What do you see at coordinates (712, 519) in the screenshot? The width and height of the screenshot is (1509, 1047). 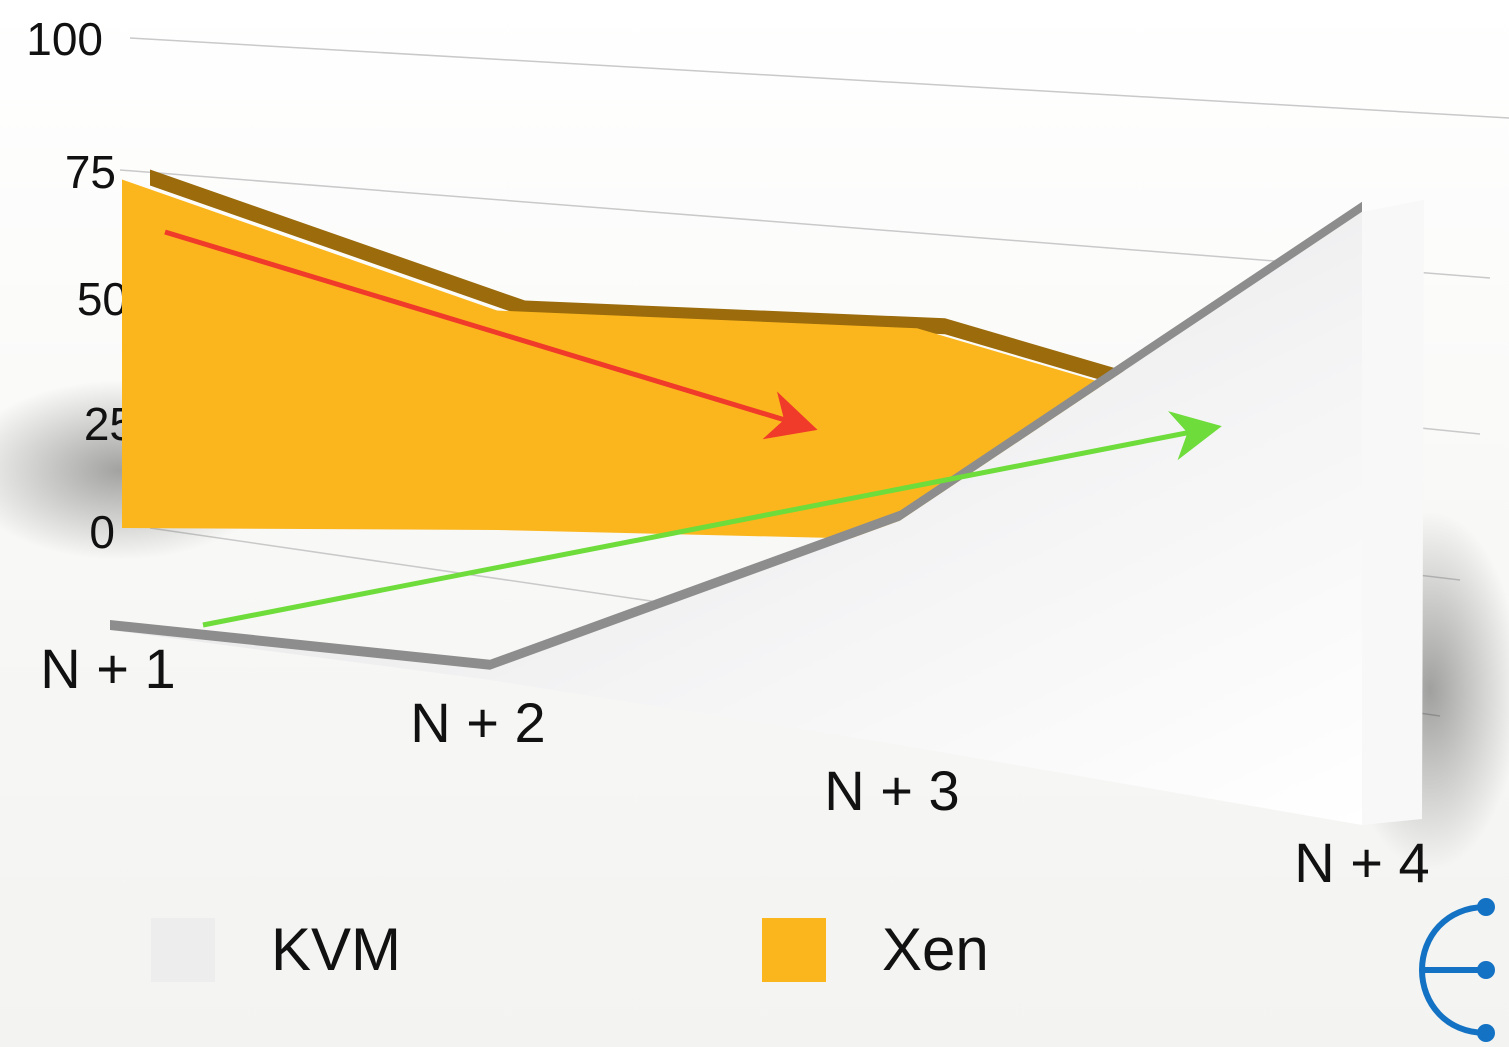 I see `kvm-trend-arrow` at bounding box center [712, 519].